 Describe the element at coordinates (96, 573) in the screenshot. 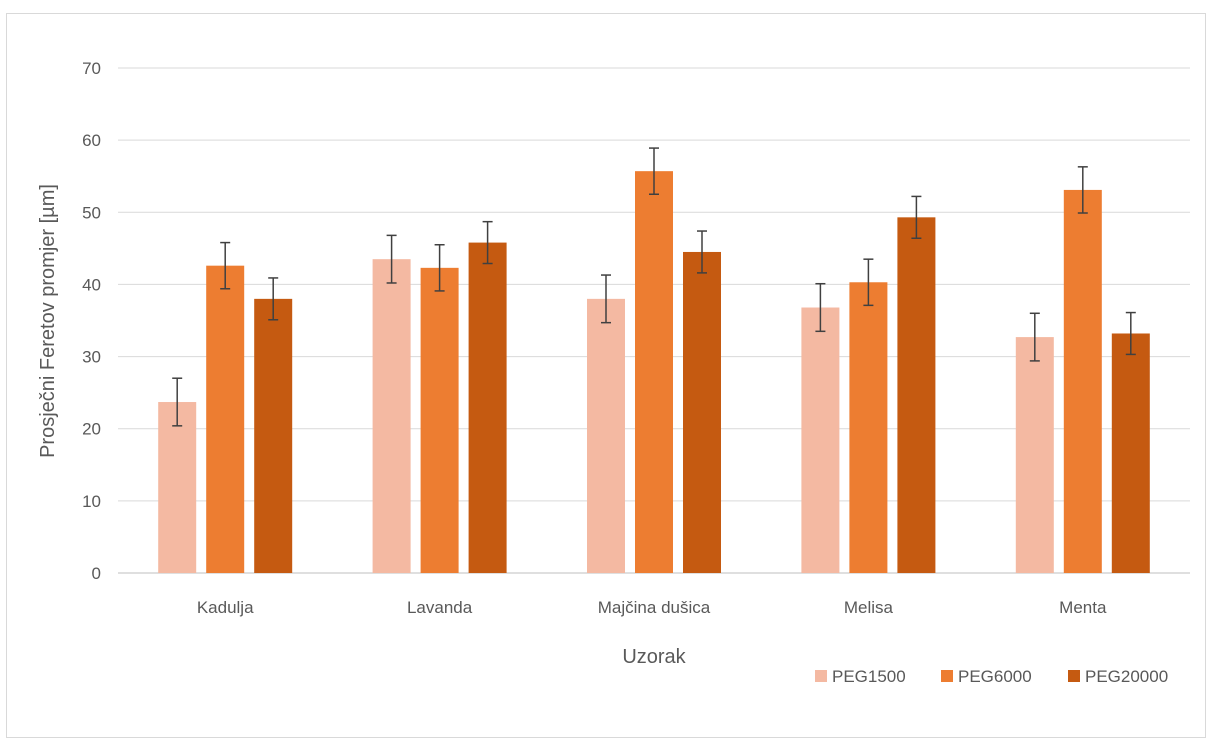

I see `y-tick-label: 0` at that location.